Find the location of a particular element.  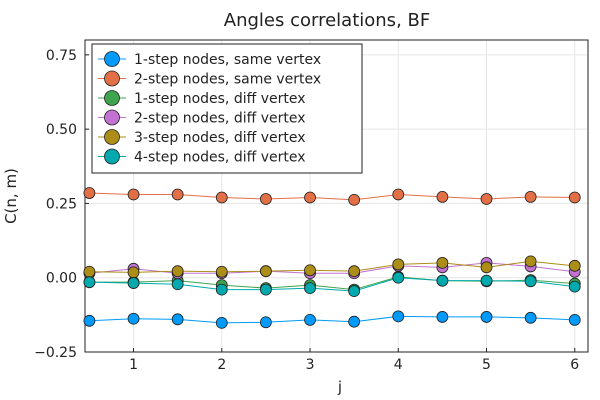

y-tick-label: −0.25 is located at coordinates (55, 353).